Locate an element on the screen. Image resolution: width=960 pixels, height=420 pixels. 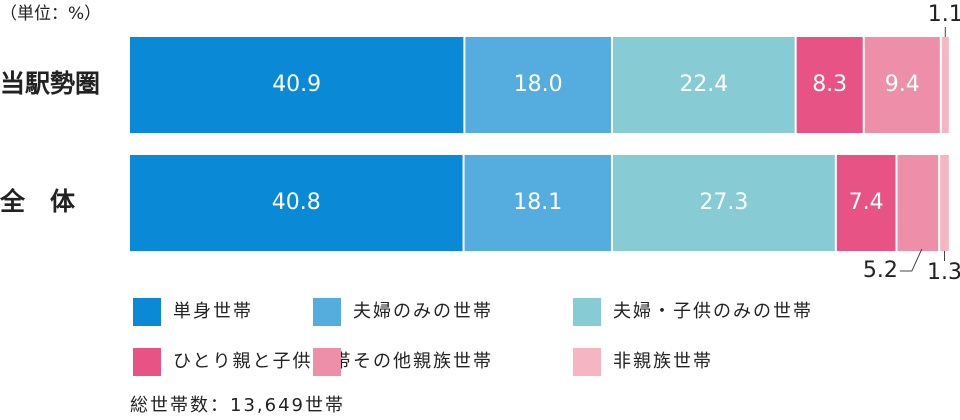
unit-label: （単位：%） is located at coordinates (50, 14).